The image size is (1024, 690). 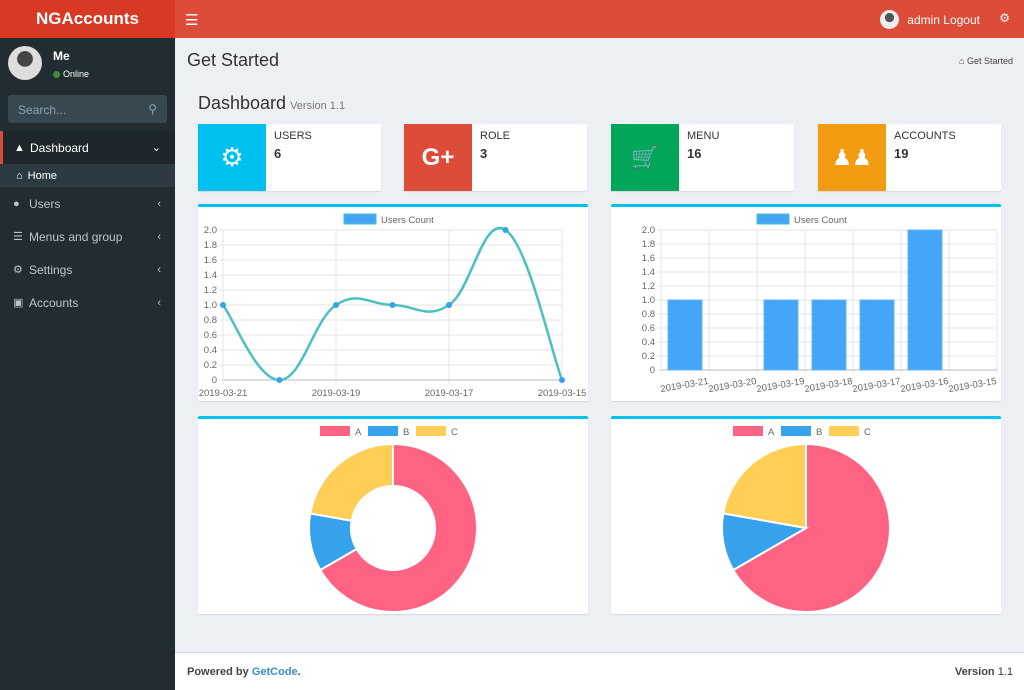 What do you see at coordinates (18, 237) in the screenshot?
I see `bars-icon: ☰` at bounding box center [18, 237].